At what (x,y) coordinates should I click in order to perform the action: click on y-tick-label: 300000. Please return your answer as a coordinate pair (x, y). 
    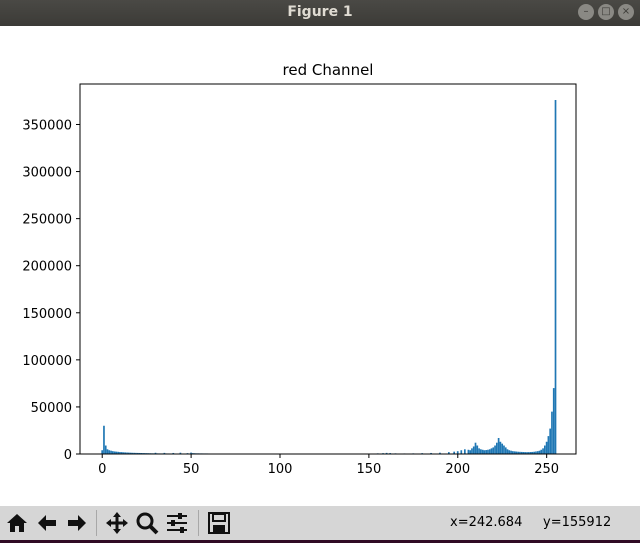
    Looking at the image, I should click on (47, 173).